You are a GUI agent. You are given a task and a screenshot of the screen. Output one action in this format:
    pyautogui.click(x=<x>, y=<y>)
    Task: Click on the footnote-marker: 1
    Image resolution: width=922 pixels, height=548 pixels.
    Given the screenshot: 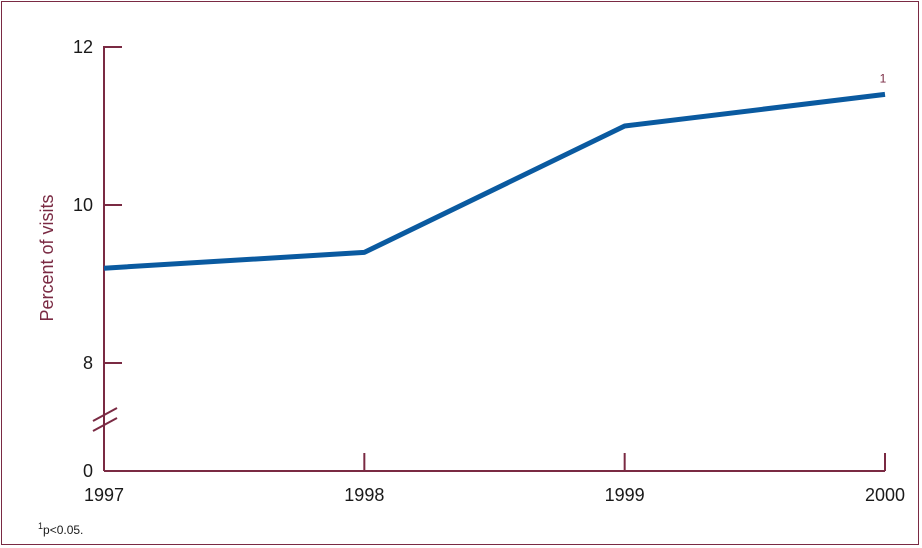 What is the action you would take?
    pyautogui.click(x=41, y=526)
    